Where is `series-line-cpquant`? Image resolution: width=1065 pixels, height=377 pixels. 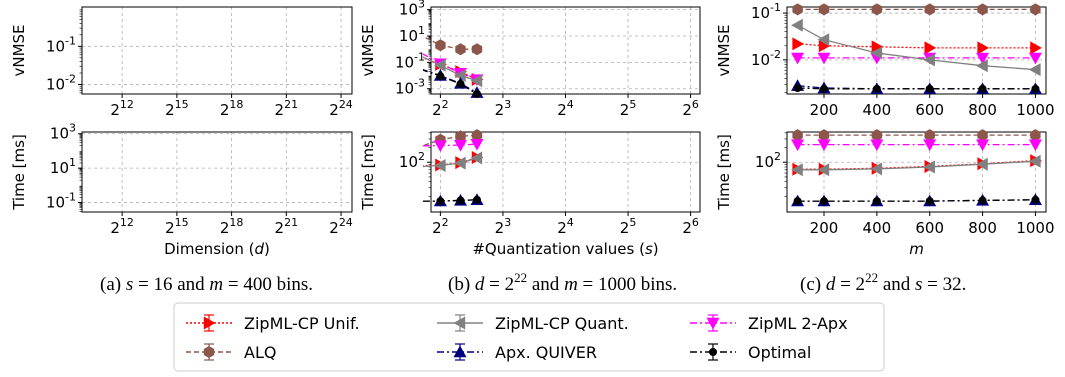
series-line-cpquant is located at coordinates (916, 47).